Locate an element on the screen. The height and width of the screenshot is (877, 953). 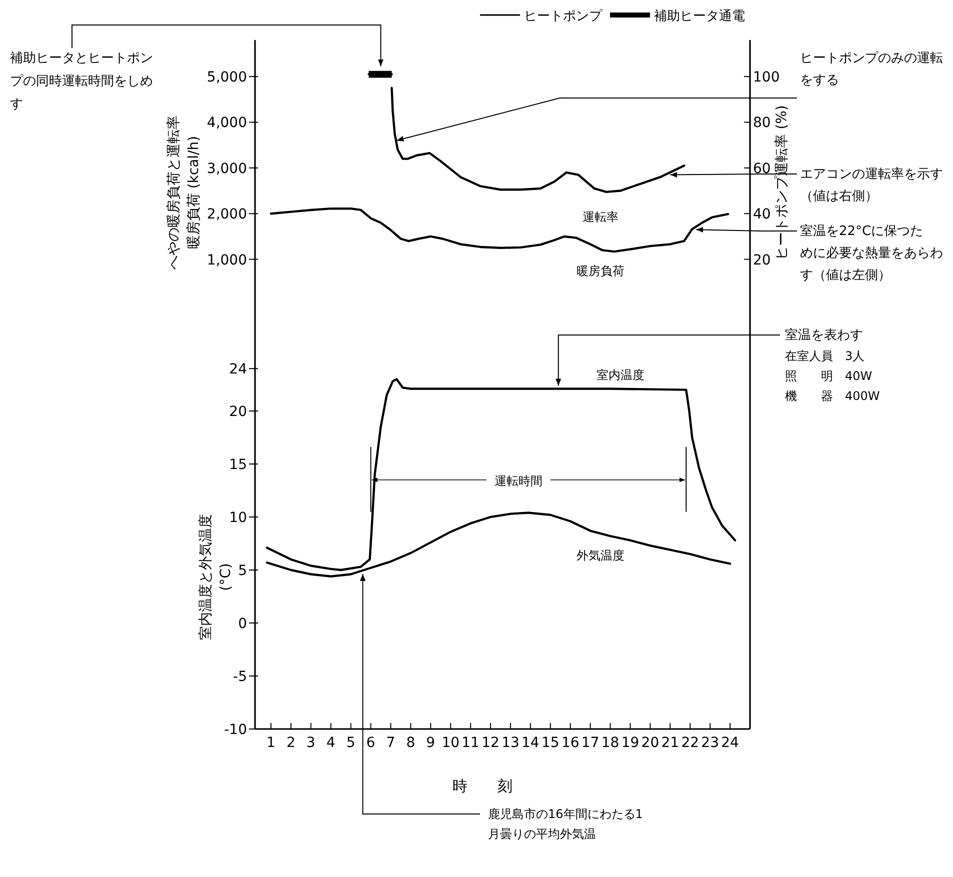
annotation: エアコンの運転率を示す（値は右側） is located at coordinates (871, 185).